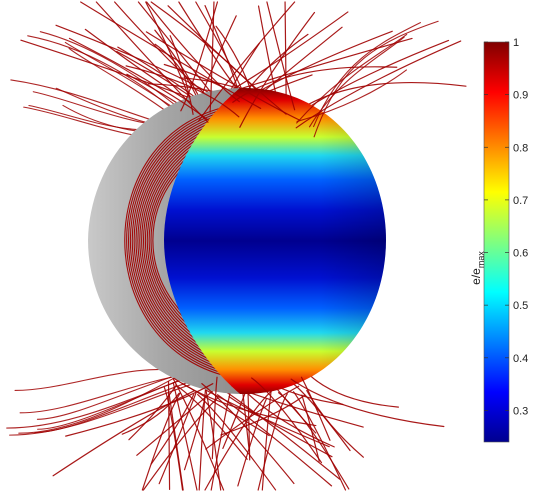  I want to click on colorbar-tick-label: 0.5, so click(520, 306).